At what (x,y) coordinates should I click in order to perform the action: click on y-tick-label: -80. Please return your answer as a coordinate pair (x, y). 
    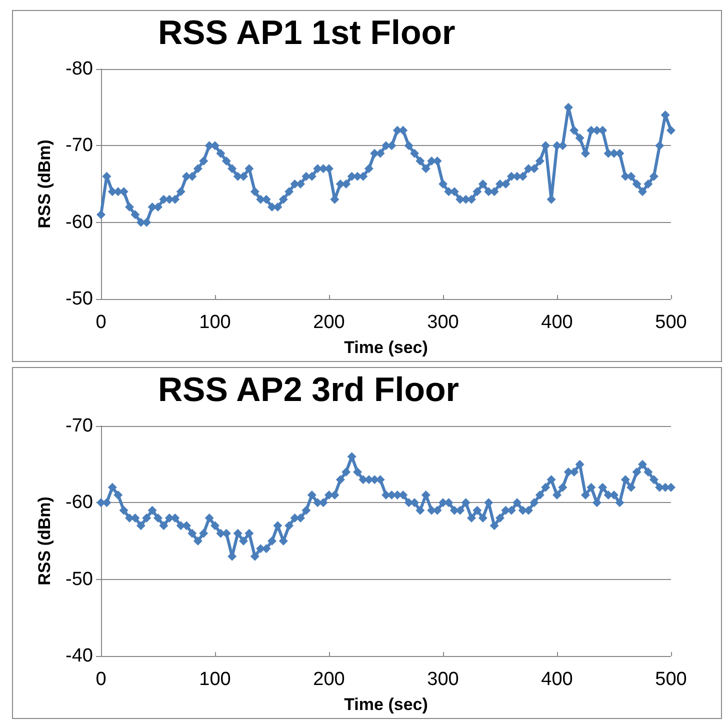
    Looking at the image, I should click on (79, 69).